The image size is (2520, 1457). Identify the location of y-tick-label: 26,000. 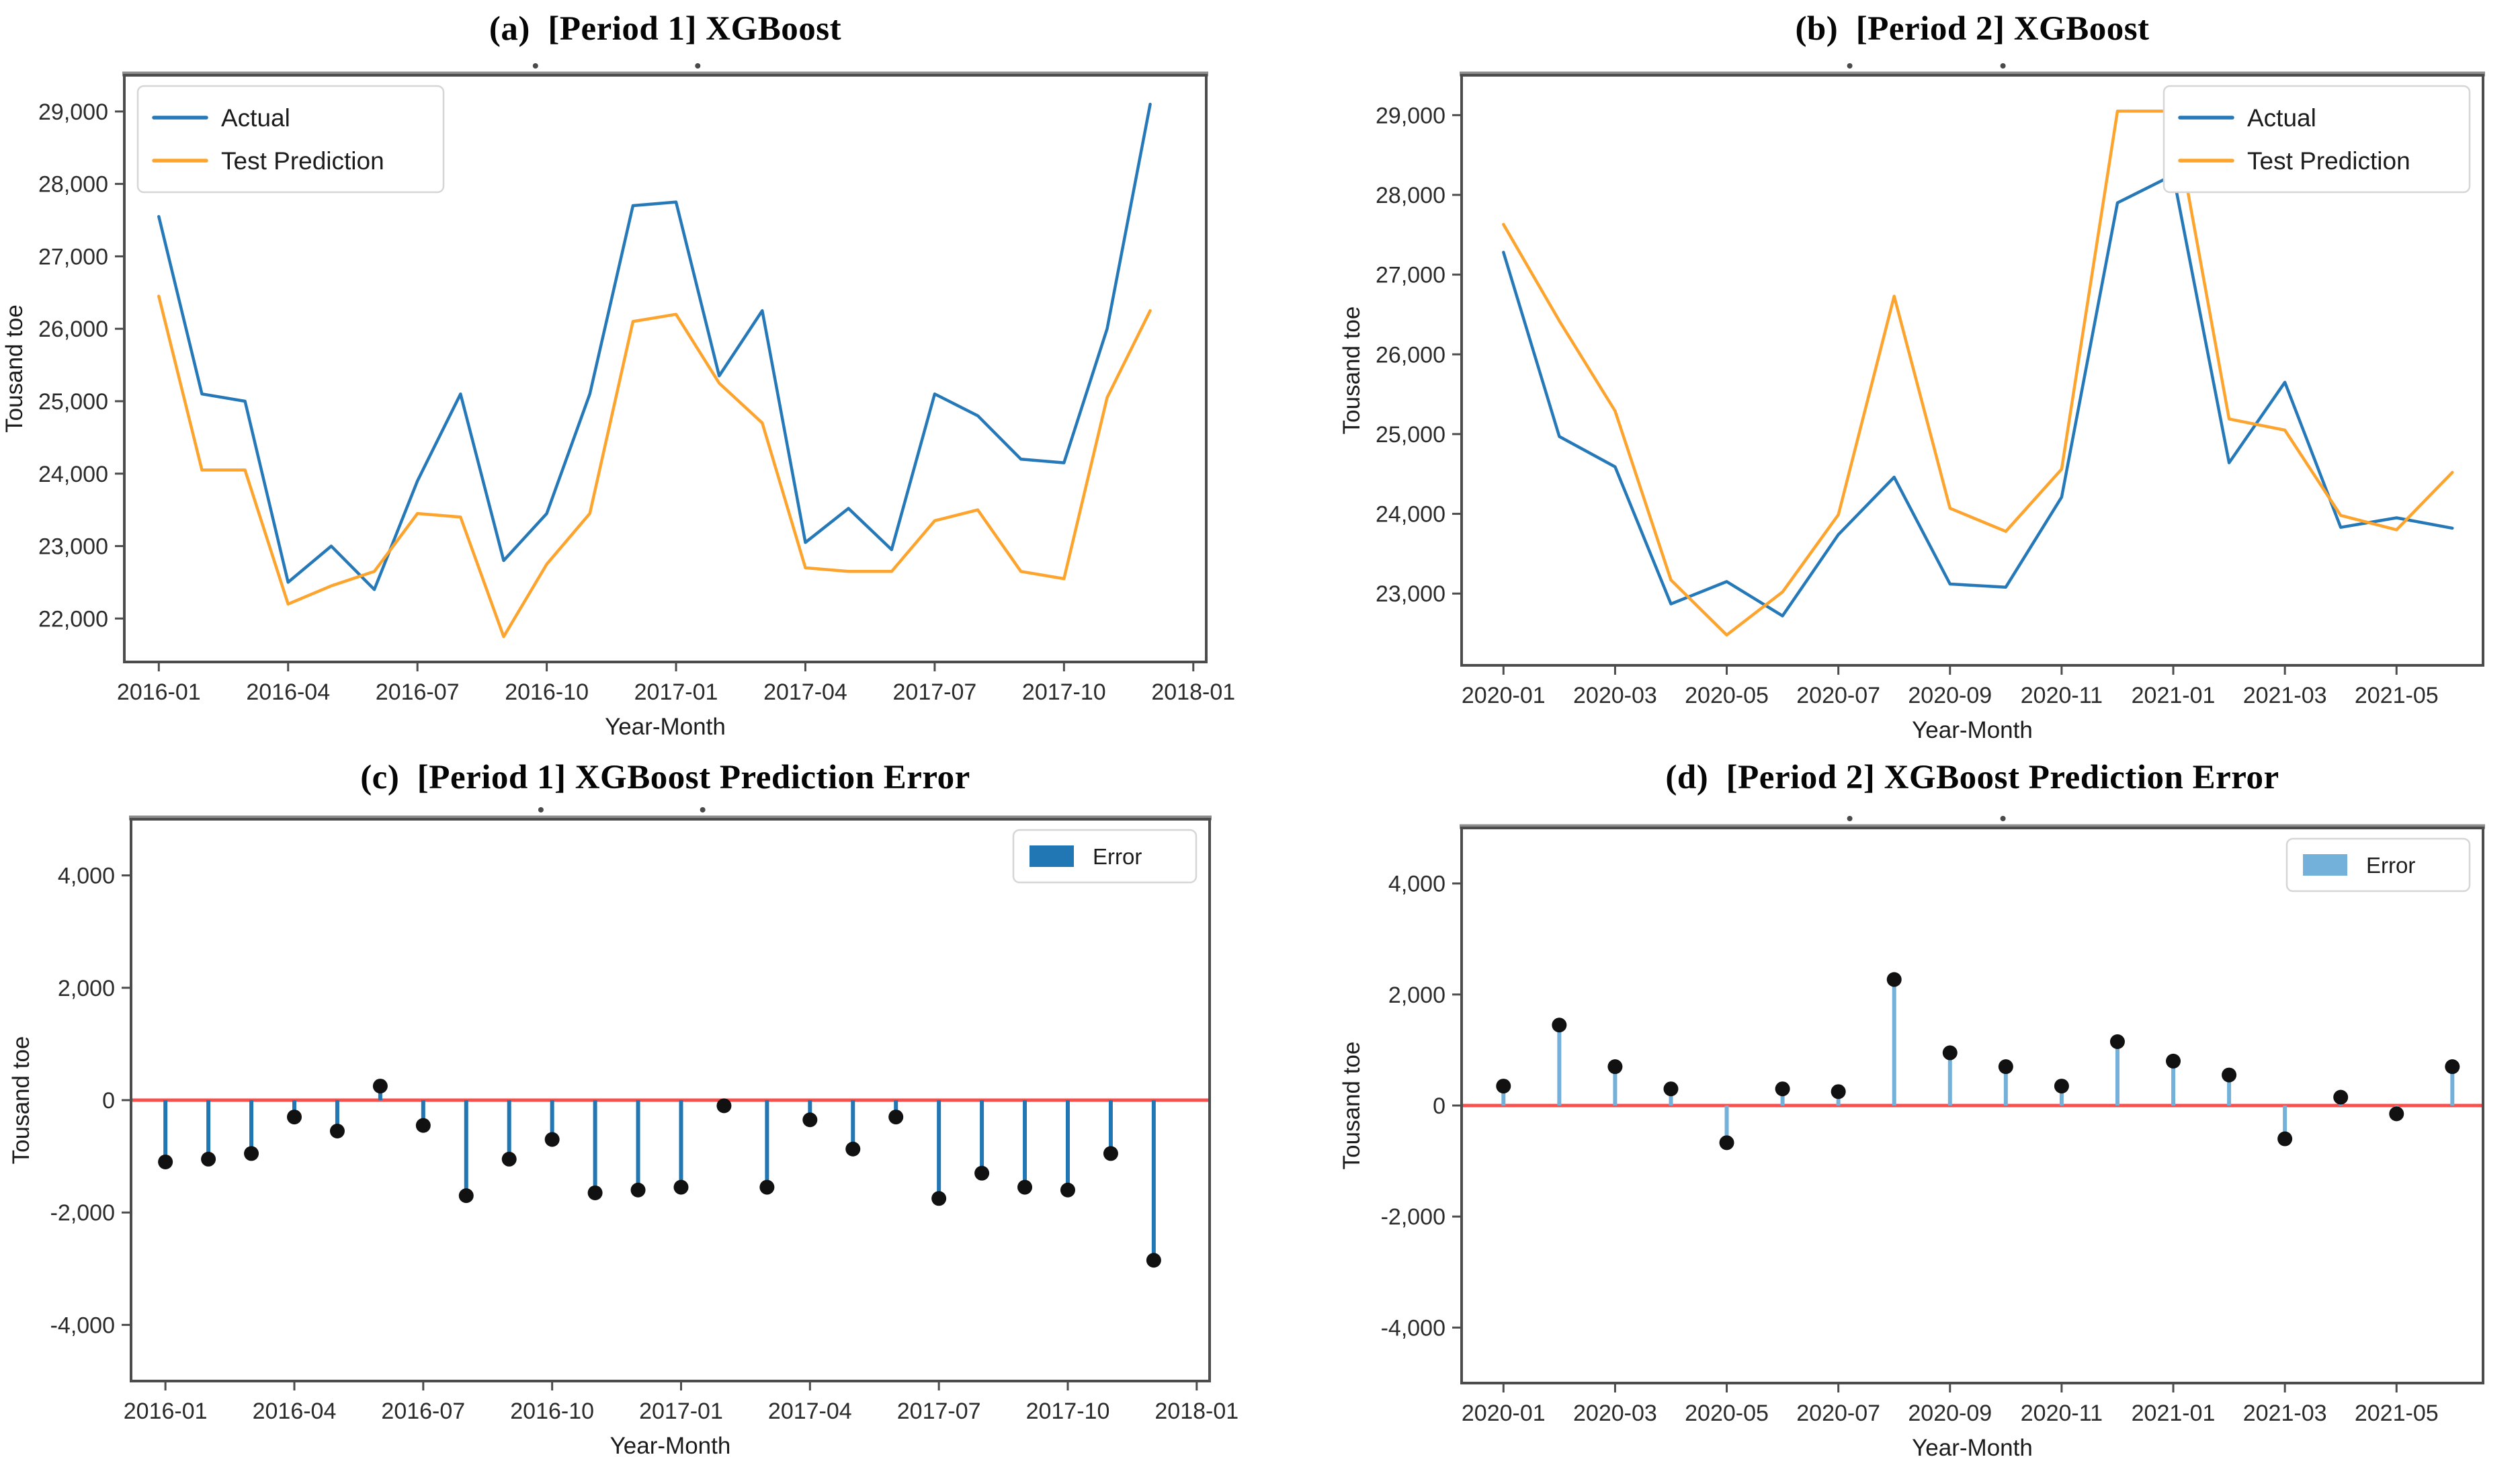
(1411, 355).